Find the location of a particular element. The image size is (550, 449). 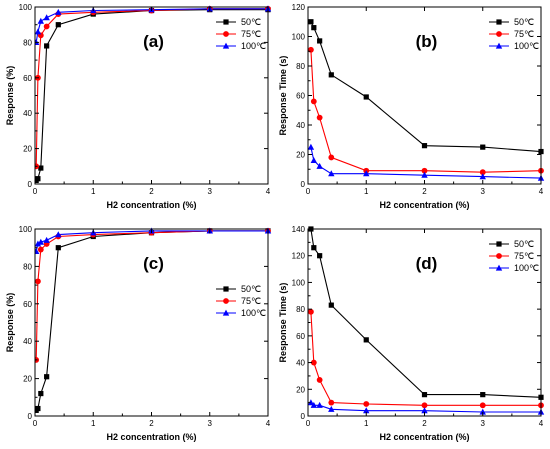

y-axis-title: Response (%) is located at coordinates (10, 96).